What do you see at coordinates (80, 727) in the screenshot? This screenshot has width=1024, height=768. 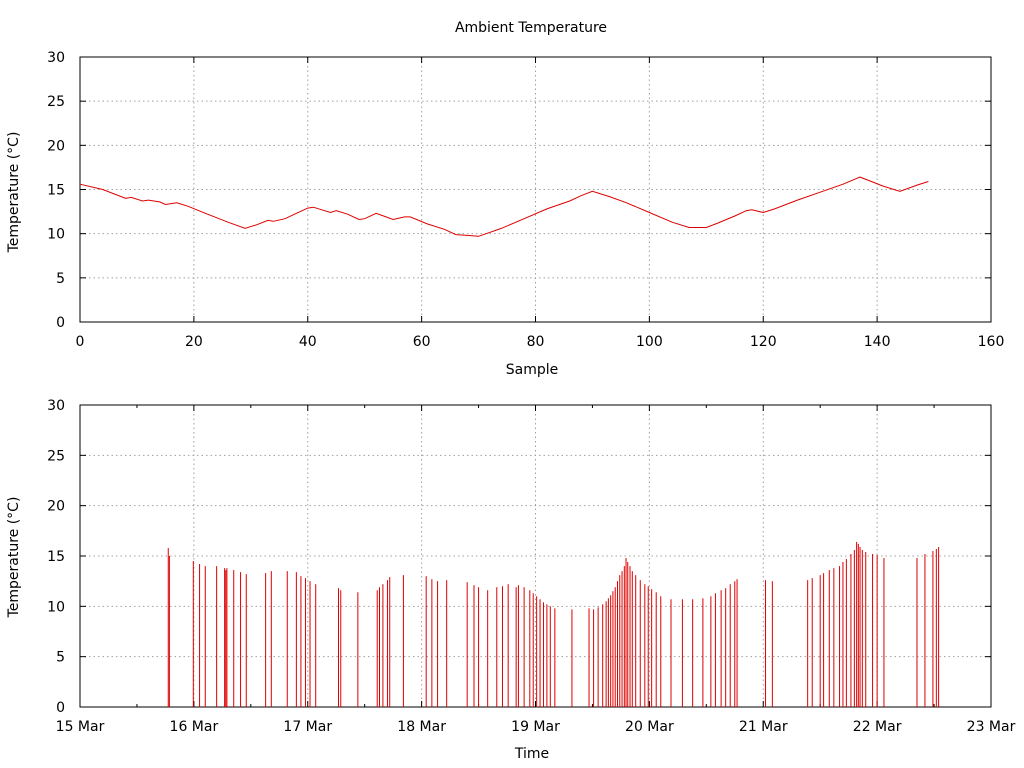 I see `bottom-x-tick-label: 15 Mar` at bounding box center [80, 727].